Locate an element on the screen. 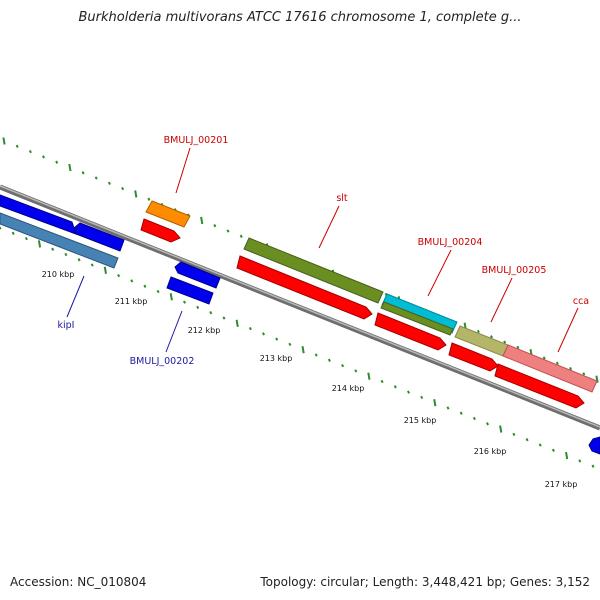 The width and height of the screenshot is (600, 600). gene-label-bmulj-00201: BMULJ_00201 is located at coordinates (196, 140).